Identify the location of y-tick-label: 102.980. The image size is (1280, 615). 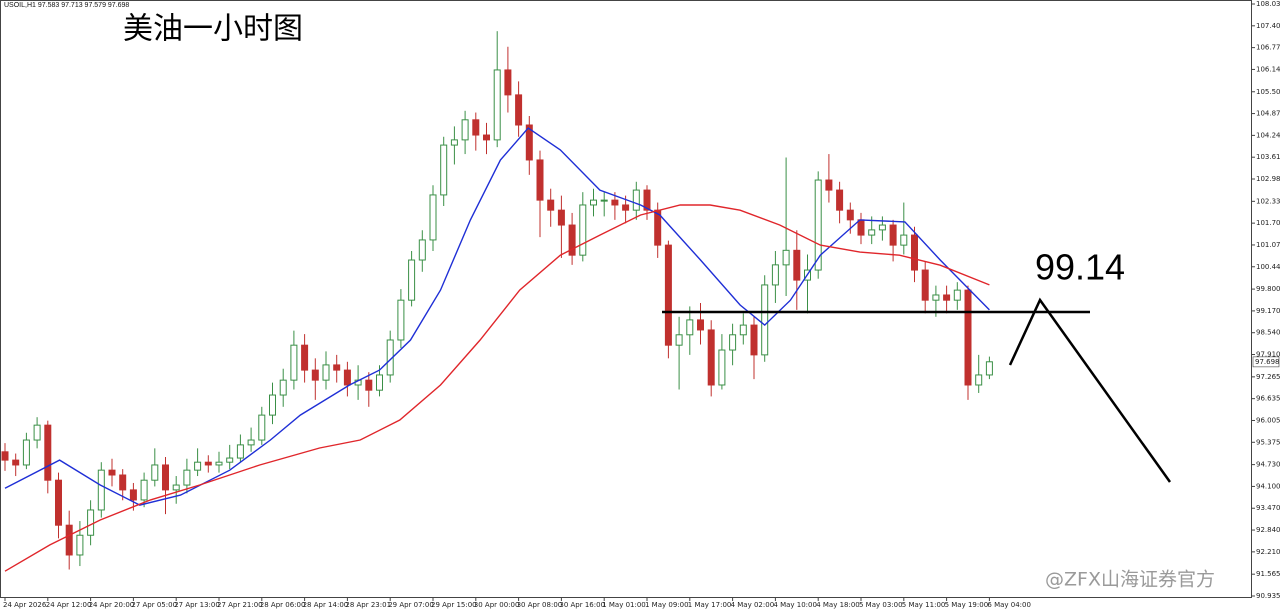
(1268, 179).